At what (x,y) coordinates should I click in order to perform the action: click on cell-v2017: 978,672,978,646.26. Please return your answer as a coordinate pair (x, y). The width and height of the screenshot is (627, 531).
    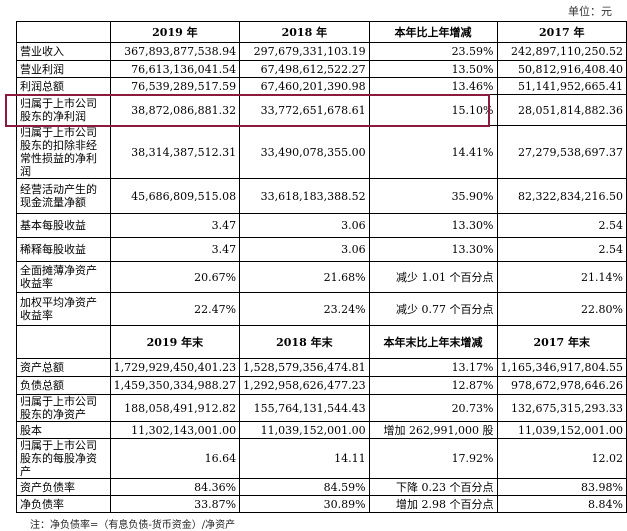
    Looking at the image, I should click on (561, 385).